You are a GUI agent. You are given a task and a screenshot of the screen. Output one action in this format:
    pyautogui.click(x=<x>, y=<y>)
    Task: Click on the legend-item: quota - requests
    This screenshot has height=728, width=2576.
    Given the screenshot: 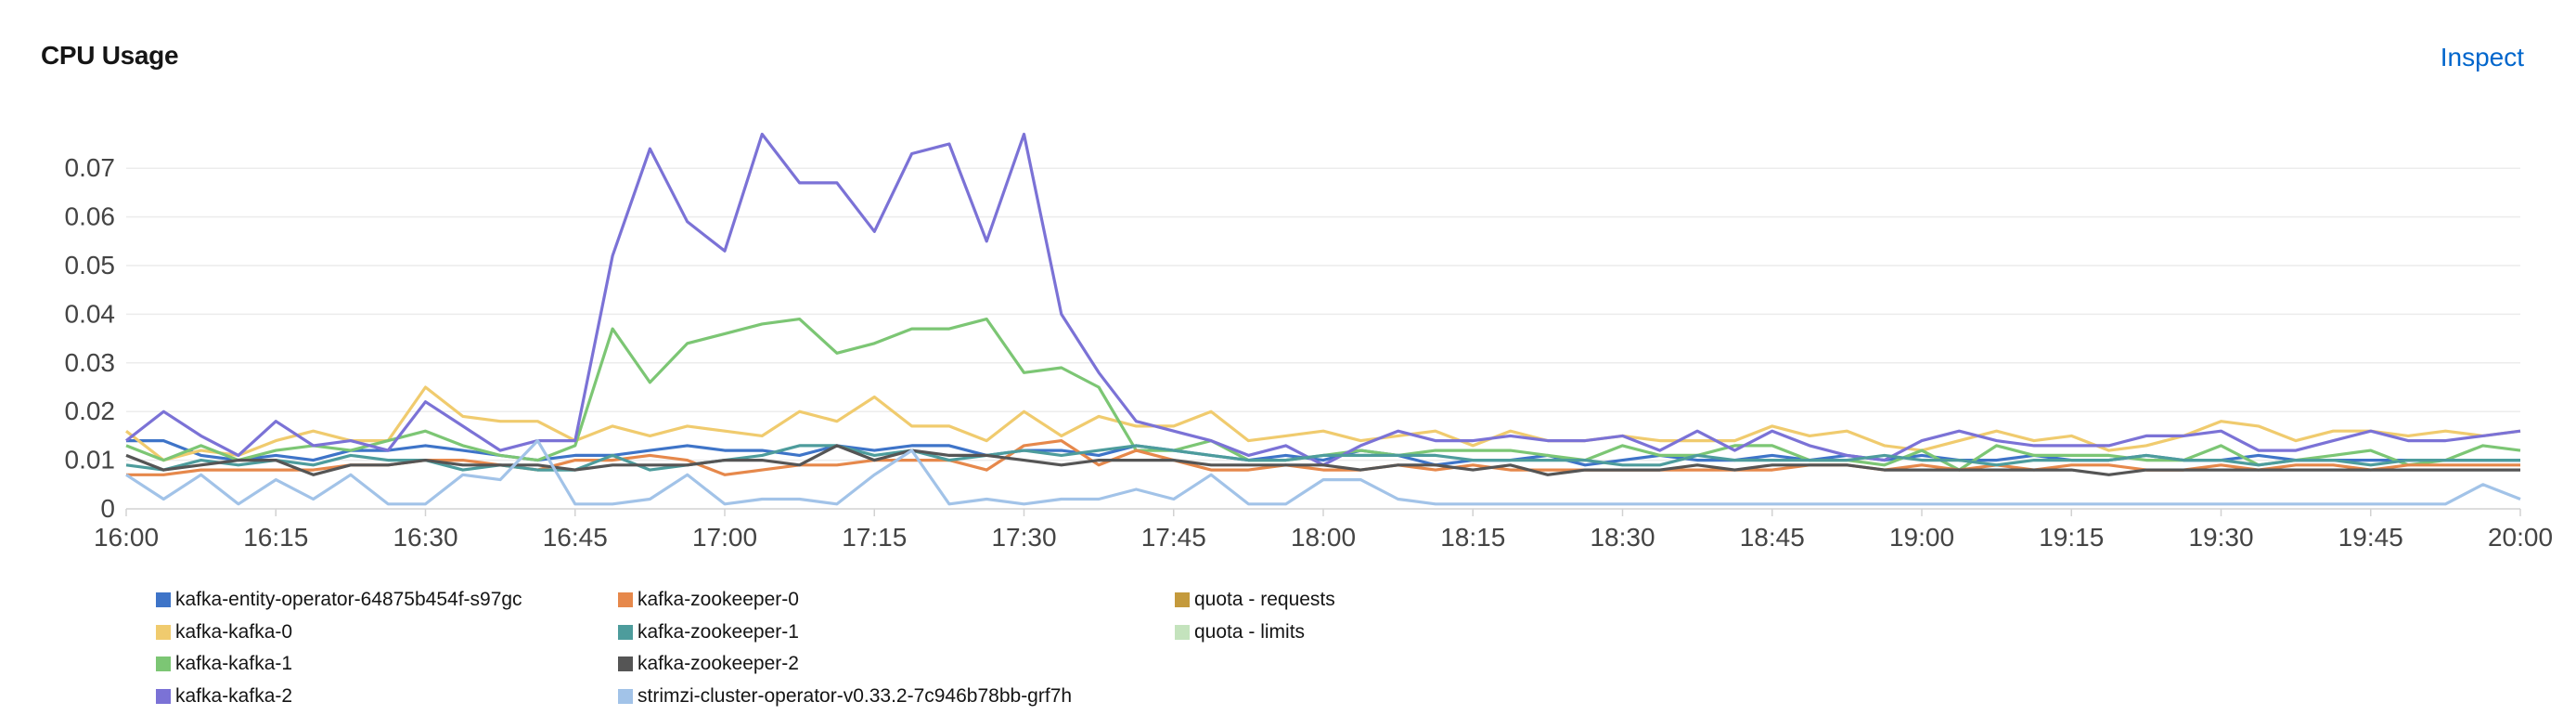 What is the action you would take?
    pyautogui.click(x=1255, y=600)
    